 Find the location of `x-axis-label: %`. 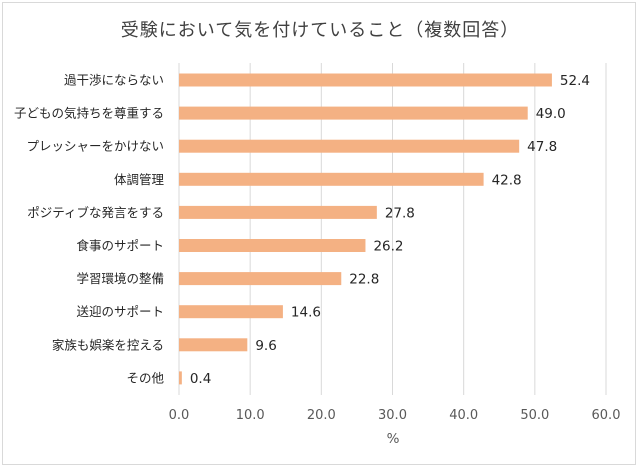

x-axis-label: % is located at coordinates (393, 439).